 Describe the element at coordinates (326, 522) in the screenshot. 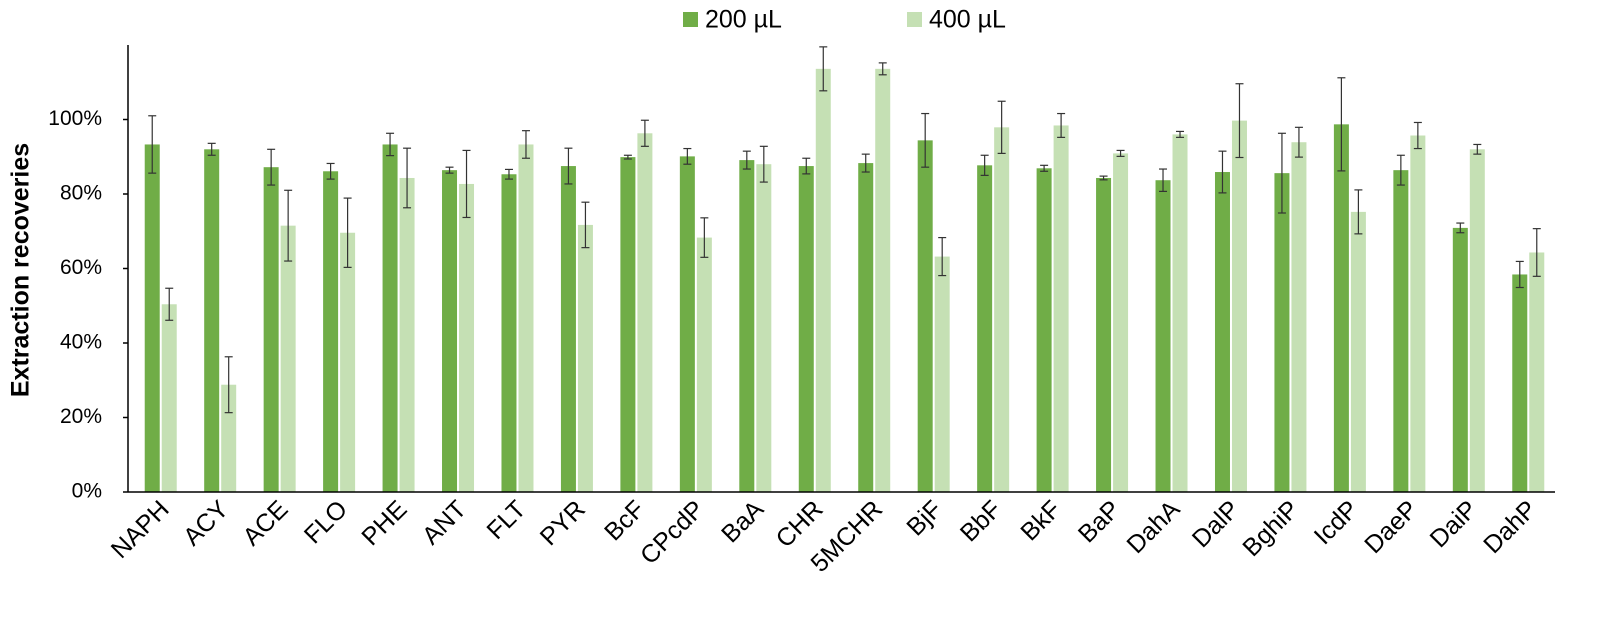

I see `x-tick-label: FLO` at that location.